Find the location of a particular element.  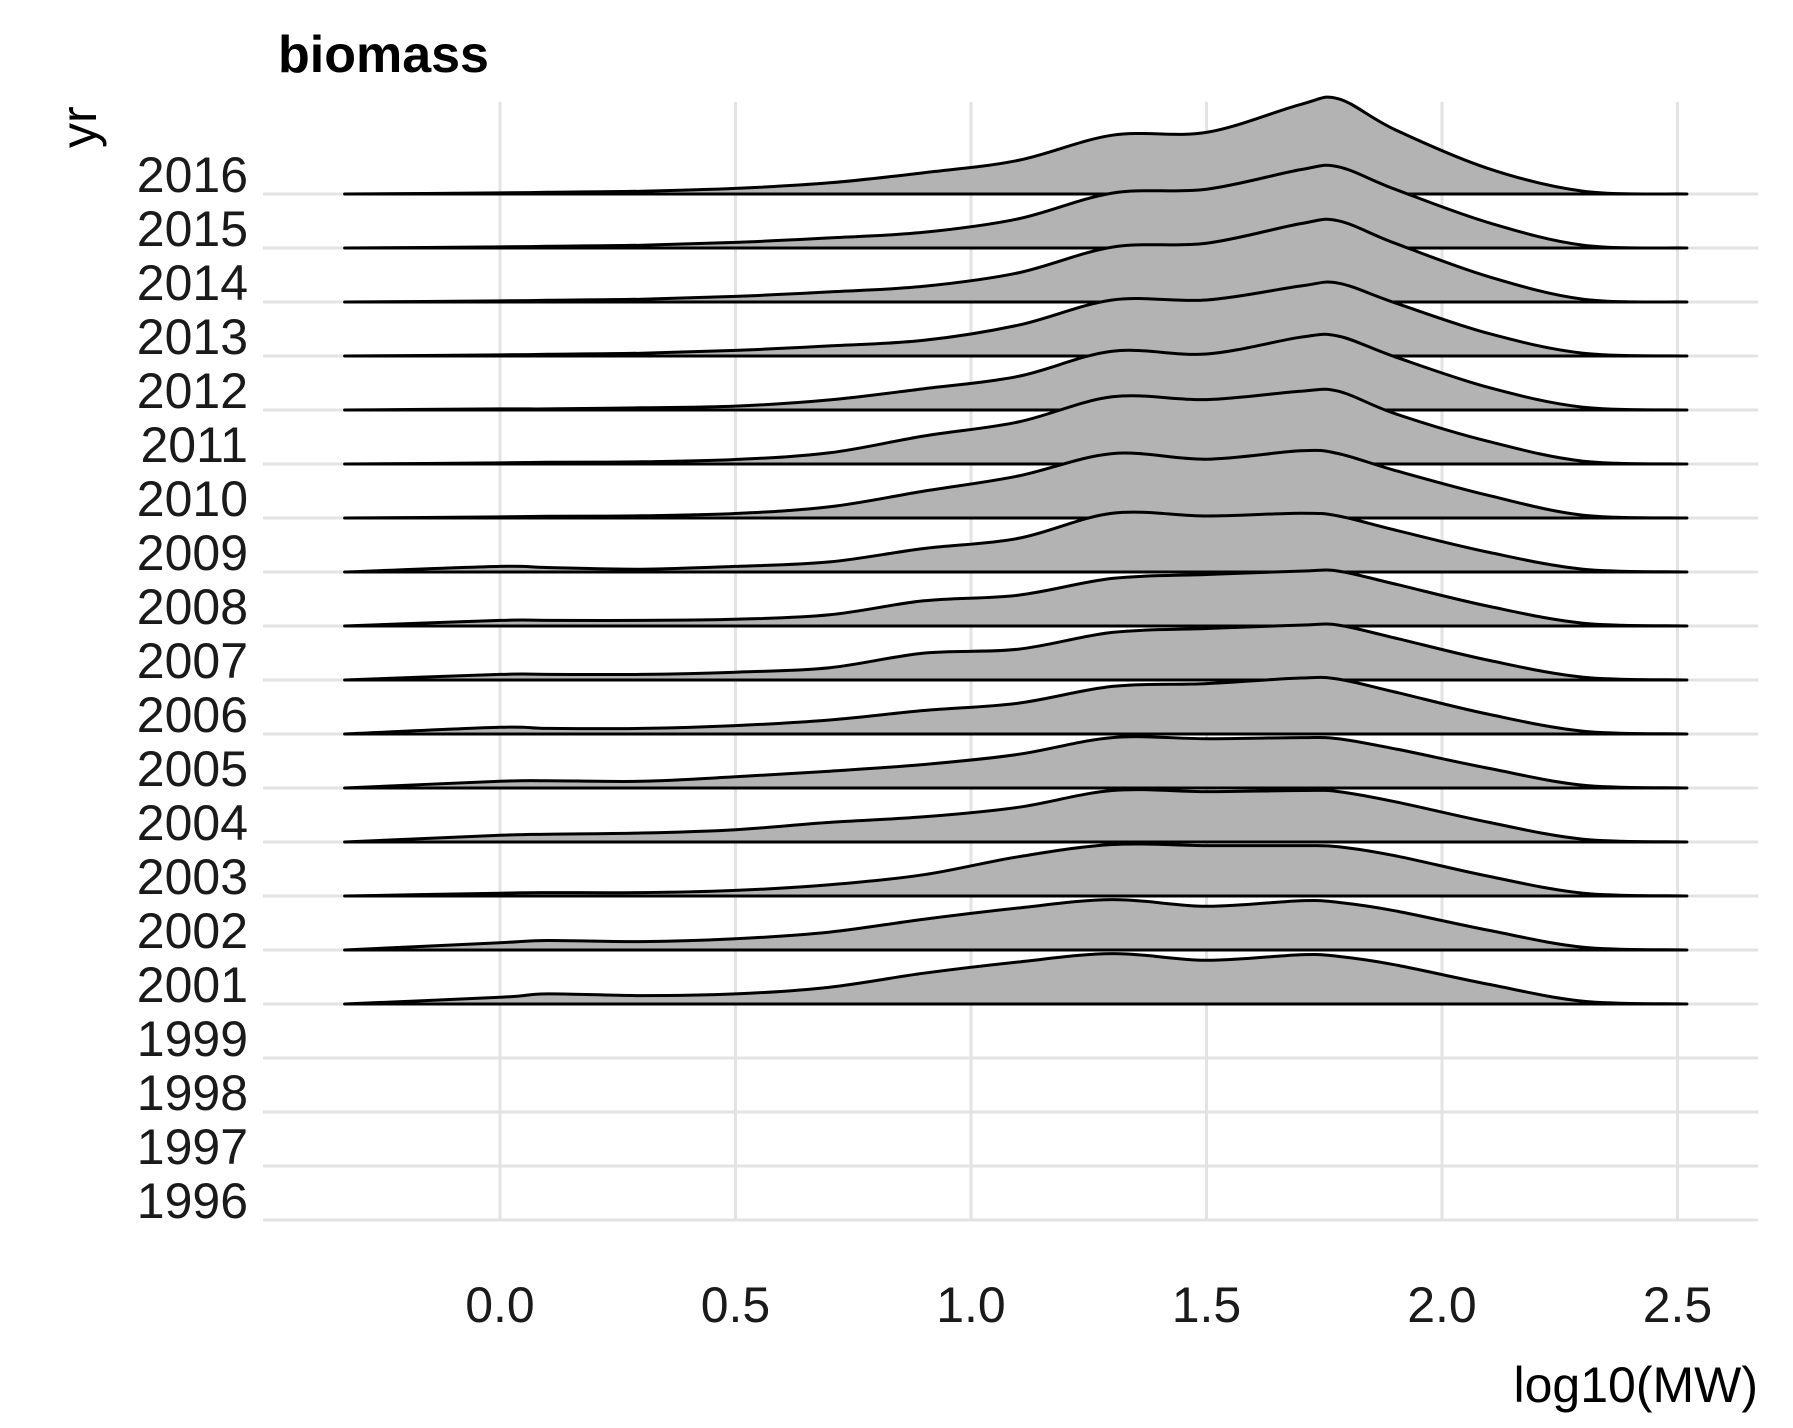

ridge-2004 is located at coordinates (1016, 816).